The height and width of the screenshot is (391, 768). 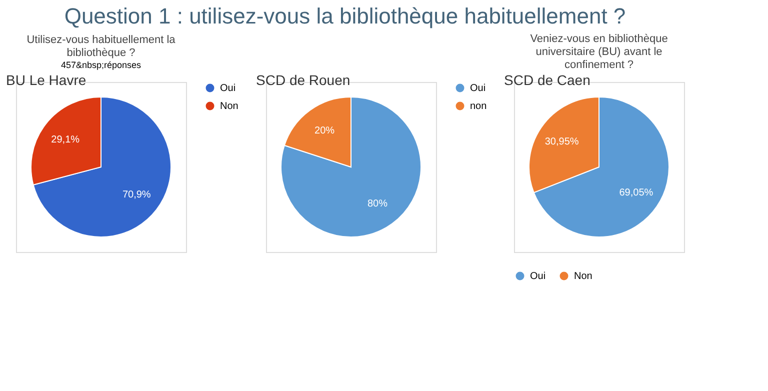 I want to click on data-label: 29,1%, so click(x=65, y=140).